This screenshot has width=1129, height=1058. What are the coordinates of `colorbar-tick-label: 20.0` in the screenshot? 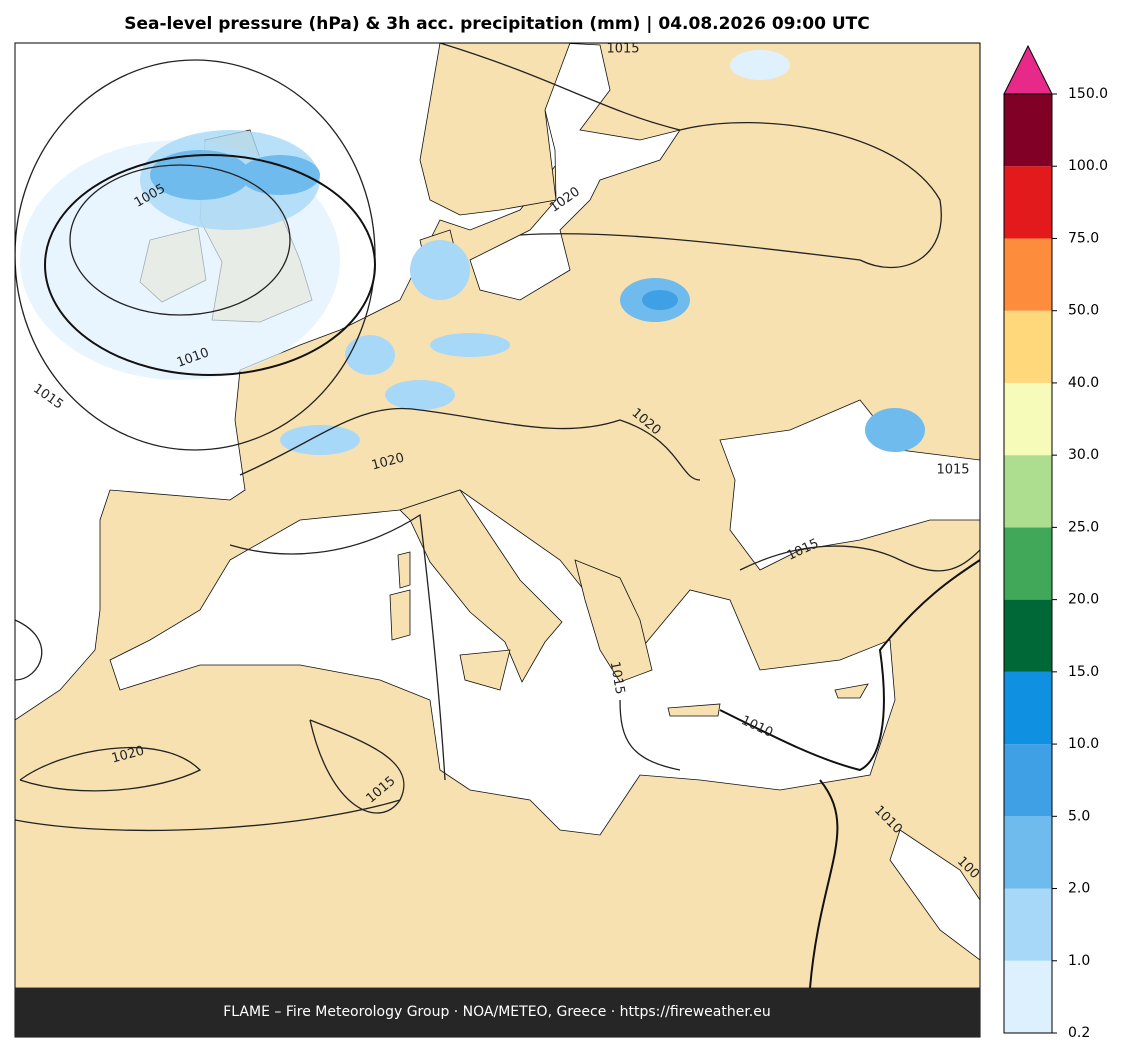 It's located at (1083, 600).